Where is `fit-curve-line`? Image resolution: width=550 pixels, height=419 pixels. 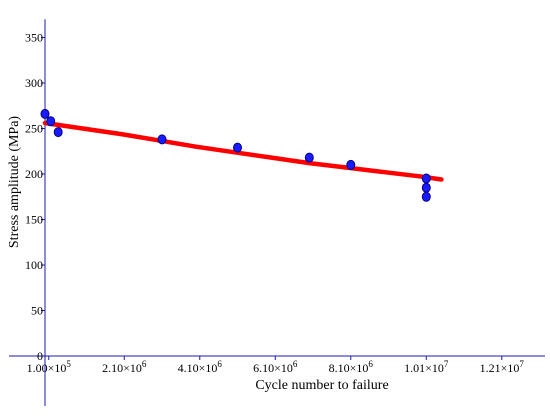
fit-curve-line is located at coordinates (243, 151).